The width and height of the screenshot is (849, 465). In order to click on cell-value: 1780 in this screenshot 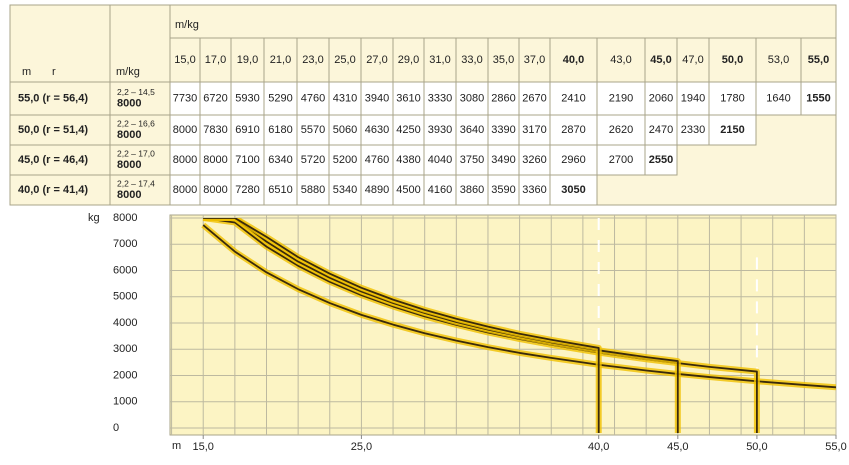, I will do `click(732, 98)`.